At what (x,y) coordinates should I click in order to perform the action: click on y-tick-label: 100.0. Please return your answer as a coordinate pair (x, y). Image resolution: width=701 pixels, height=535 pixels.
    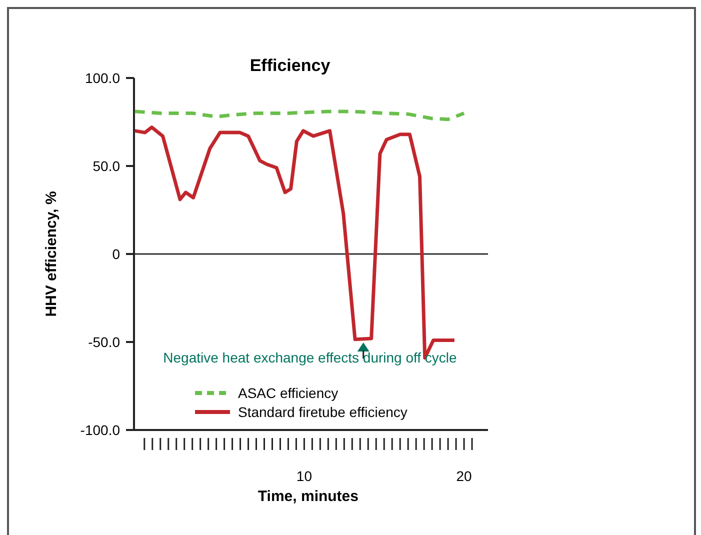
    Looking at the image, I should click on (102, 78).